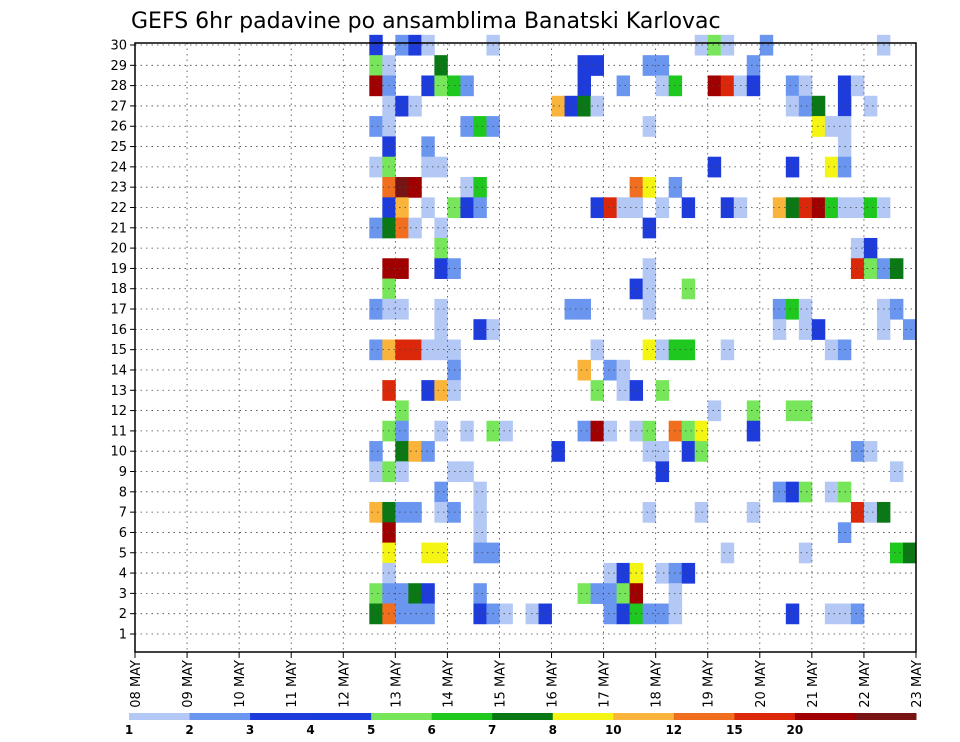  I want to click on x-tick-label: 11 MAY, so click(292, 684).